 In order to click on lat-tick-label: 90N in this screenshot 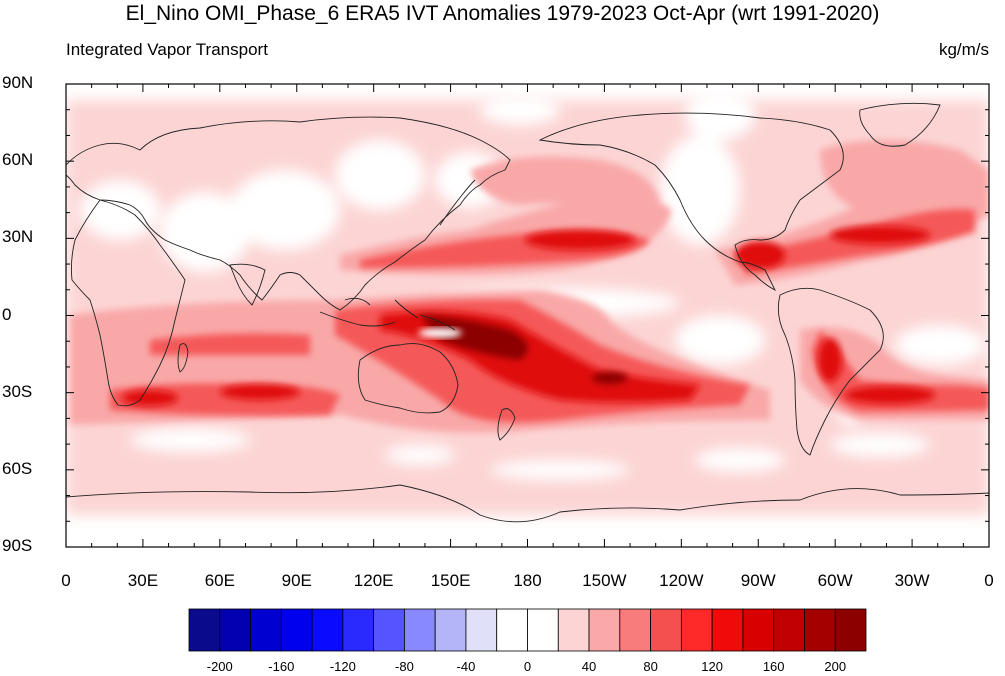, I will do `click(18, 82)`.